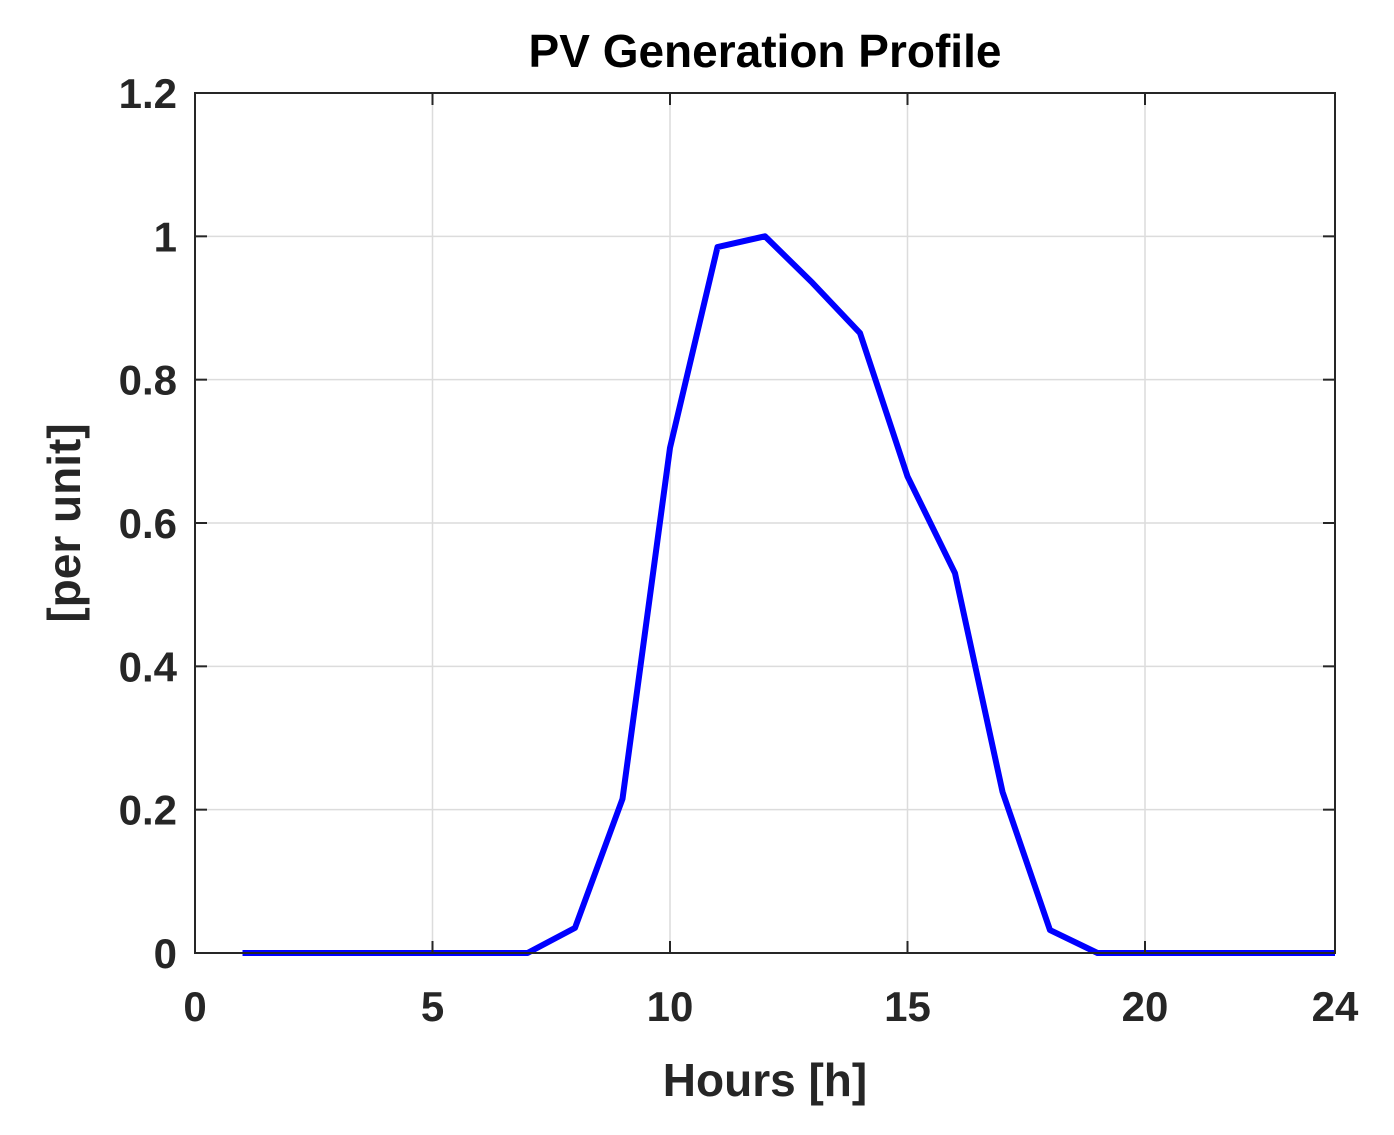 The image size is (1394, 1135). What do you see at coordinates (148, 380) in the screenshot?
I see `y-tick-label: 0.8` at bounding box center [148, 380].